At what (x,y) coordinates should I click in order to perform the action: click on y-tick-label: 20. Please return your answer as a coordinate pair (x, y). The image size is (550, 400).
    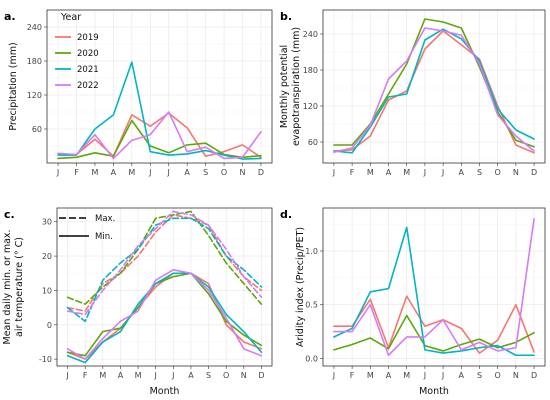
    Looking at the image, I should click on (47, 256).